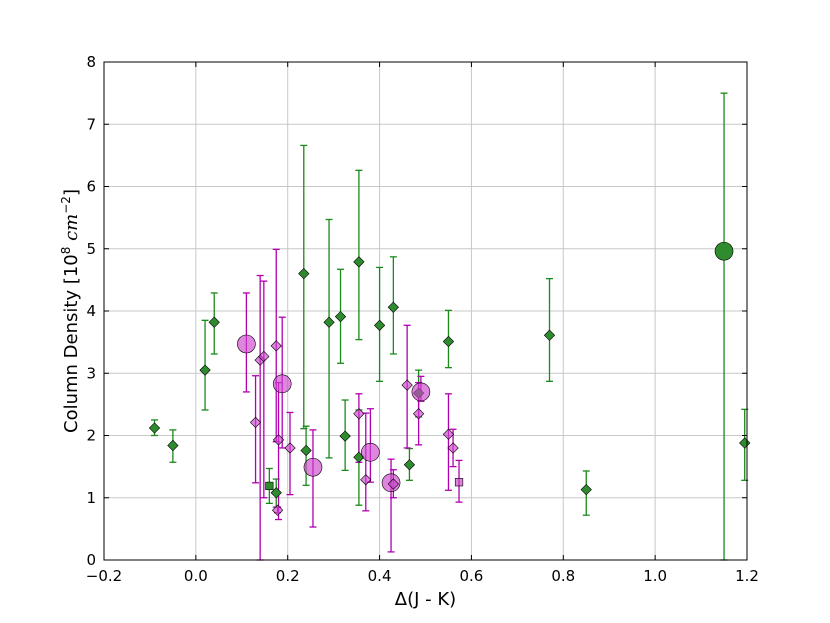 The image size is (830, 623). I want to click on y-axis-label-unit: cm, so click(71, 230).